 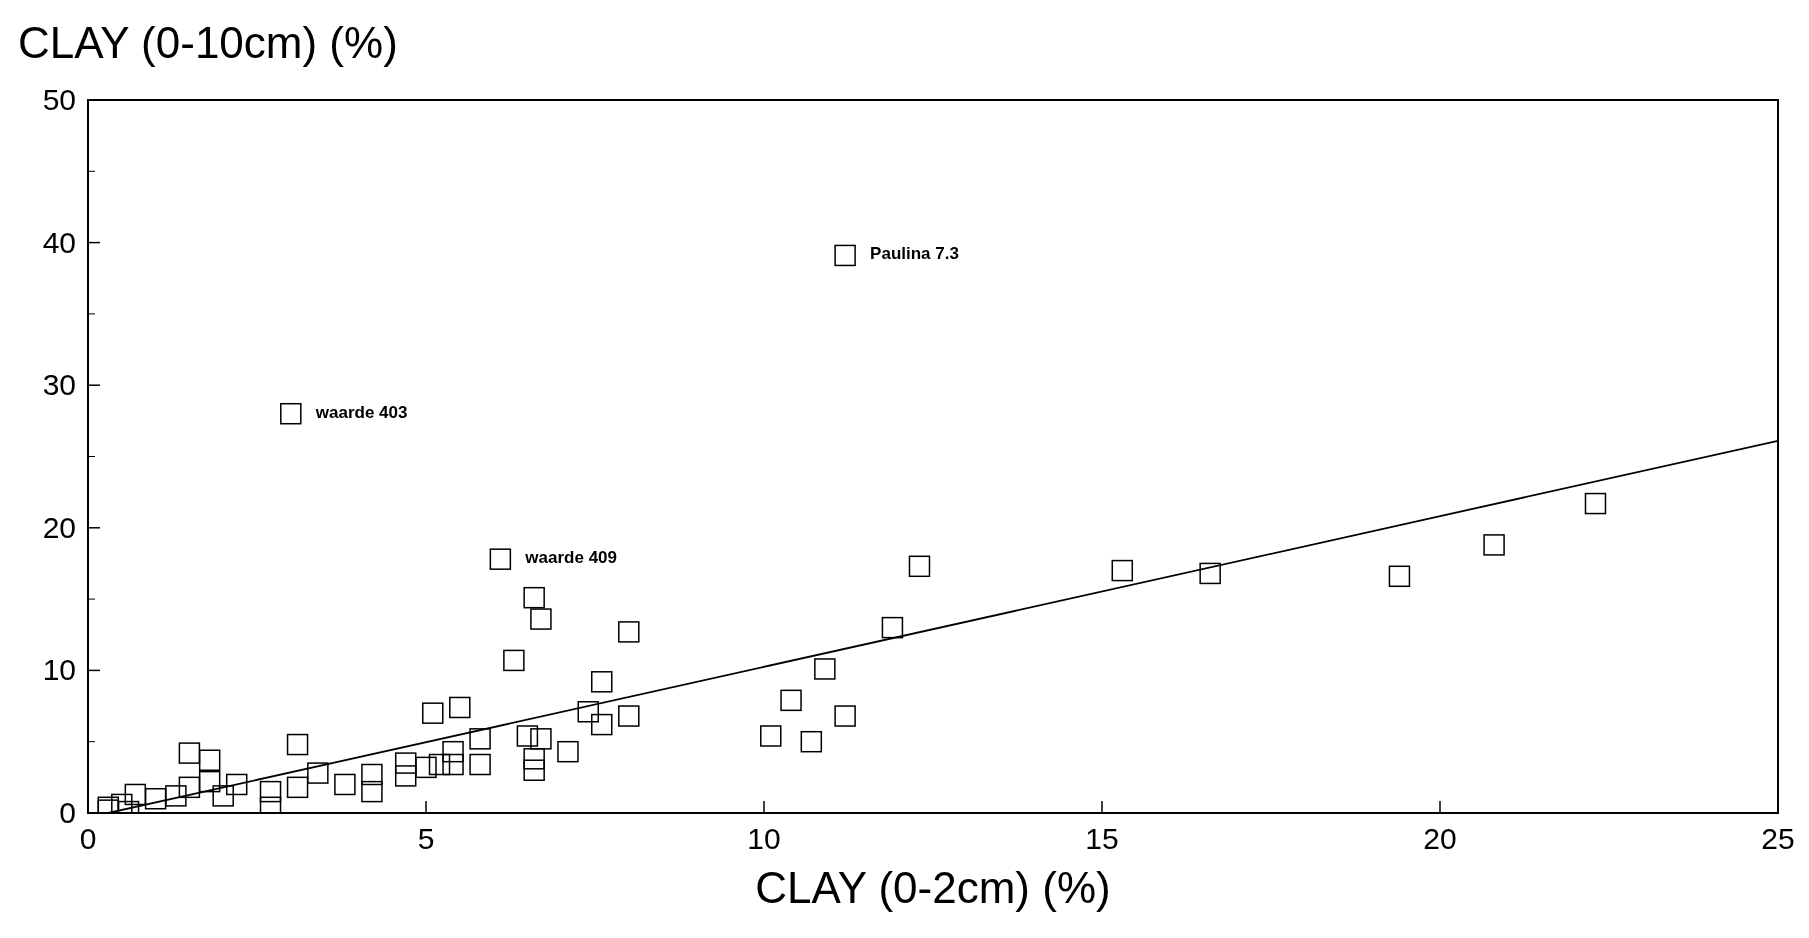 What do you see at coordinates (1778, 838) in the screenshot?
I see `x-tick-label: 25` at bounding box center [1778, 838].